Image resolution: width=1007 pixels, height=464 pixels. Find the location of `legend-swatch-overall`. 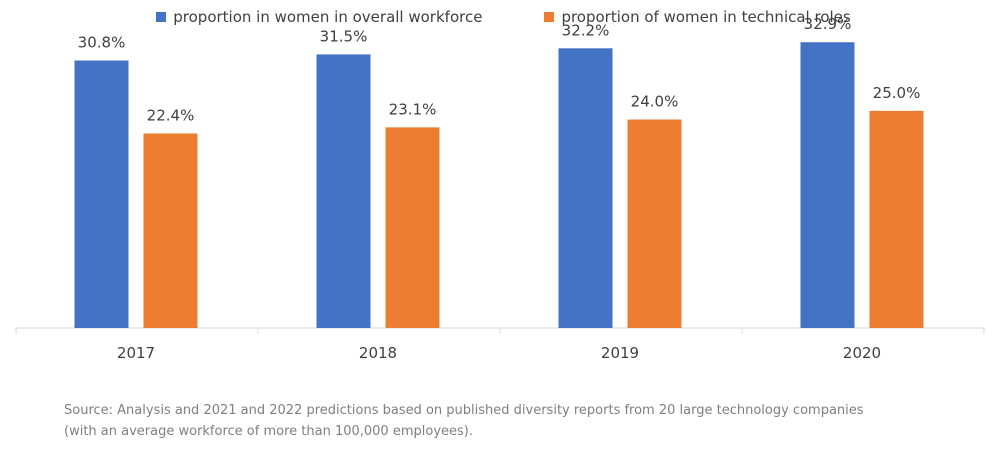

legend-swatch-overall is located at coordinates (161, 17).